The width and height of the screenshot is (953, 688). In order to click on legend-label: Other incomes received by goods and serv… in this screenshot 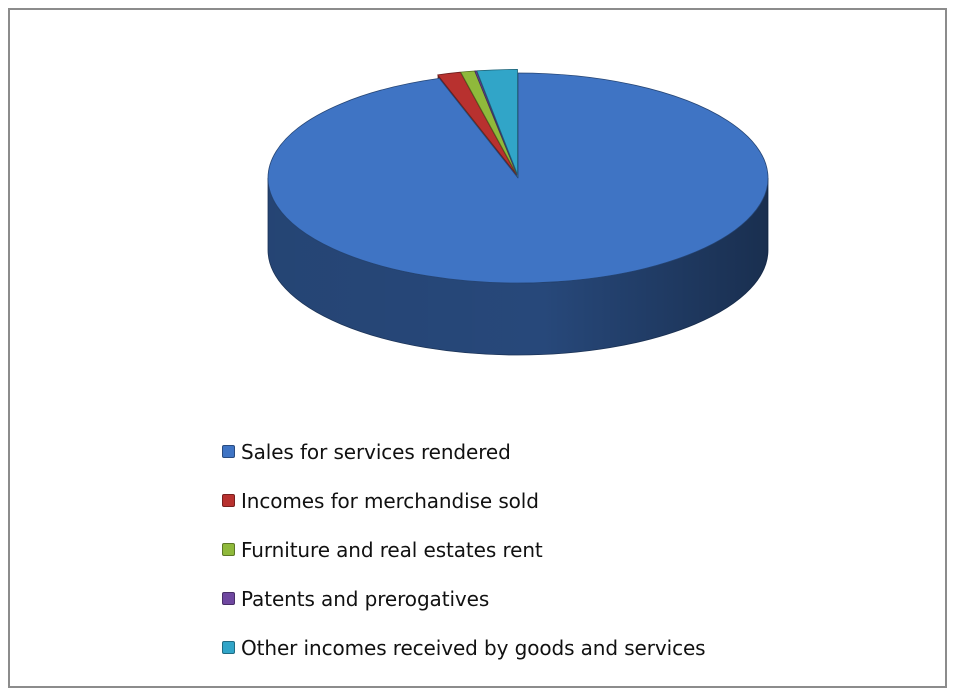, I will do `click(473, 648)`.